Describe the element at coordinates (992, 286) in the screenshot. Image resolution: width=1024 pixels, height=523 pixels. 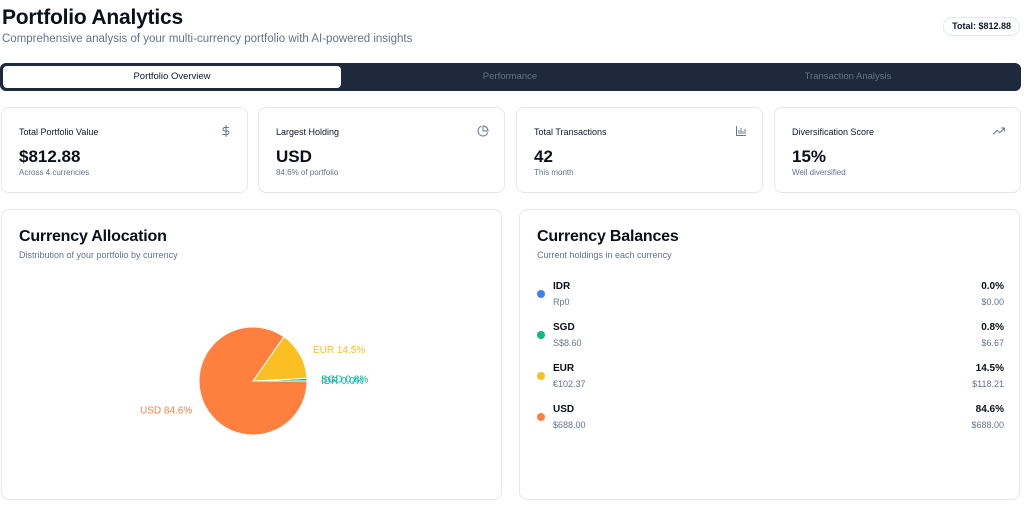
I see `balance-percent: 0.0%` at that location.